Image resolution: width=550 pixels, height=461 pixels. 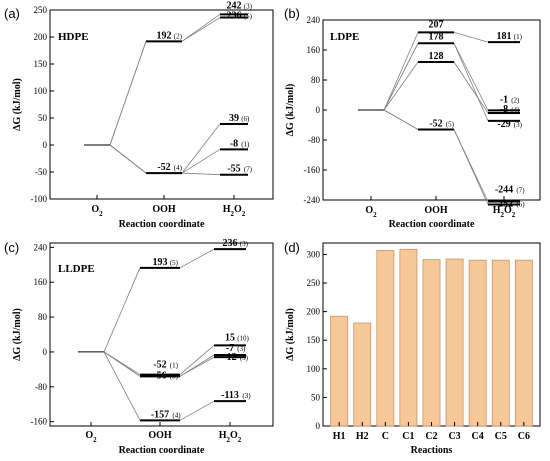 What do you see at coordinates (431, 343) in the screenshot?
I see `bar-c2` at bounding box center [431, 343].